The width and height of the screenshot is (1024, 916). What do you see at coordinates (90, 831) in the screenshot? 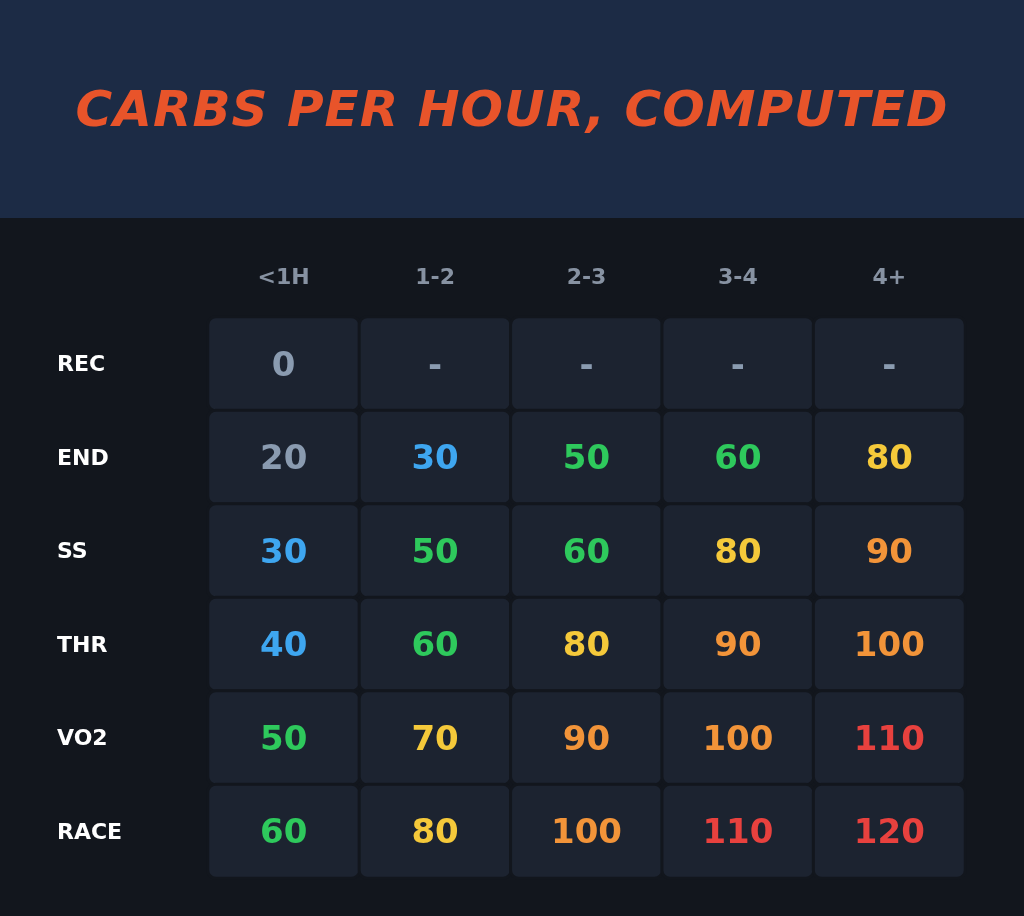
I see `y-tick-label: RACE` at bounding box center [90, 831].